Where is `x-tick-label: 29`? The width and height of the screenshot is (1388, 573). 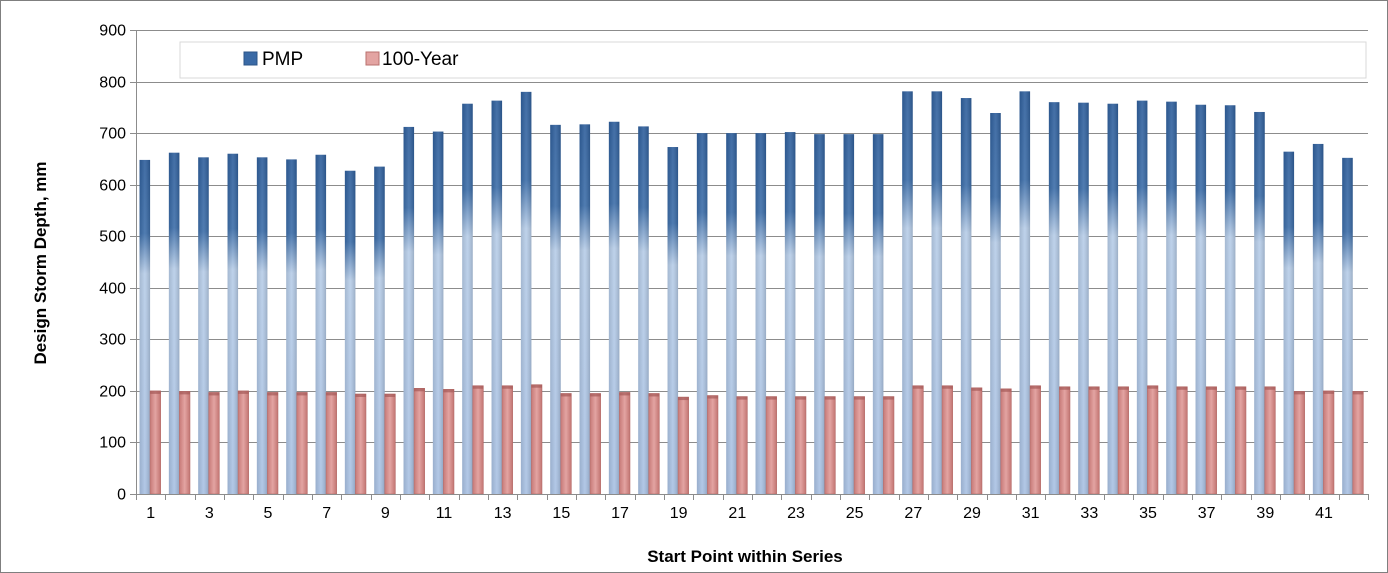 x-tick-label: 29 is located at coordinates (972, 513).